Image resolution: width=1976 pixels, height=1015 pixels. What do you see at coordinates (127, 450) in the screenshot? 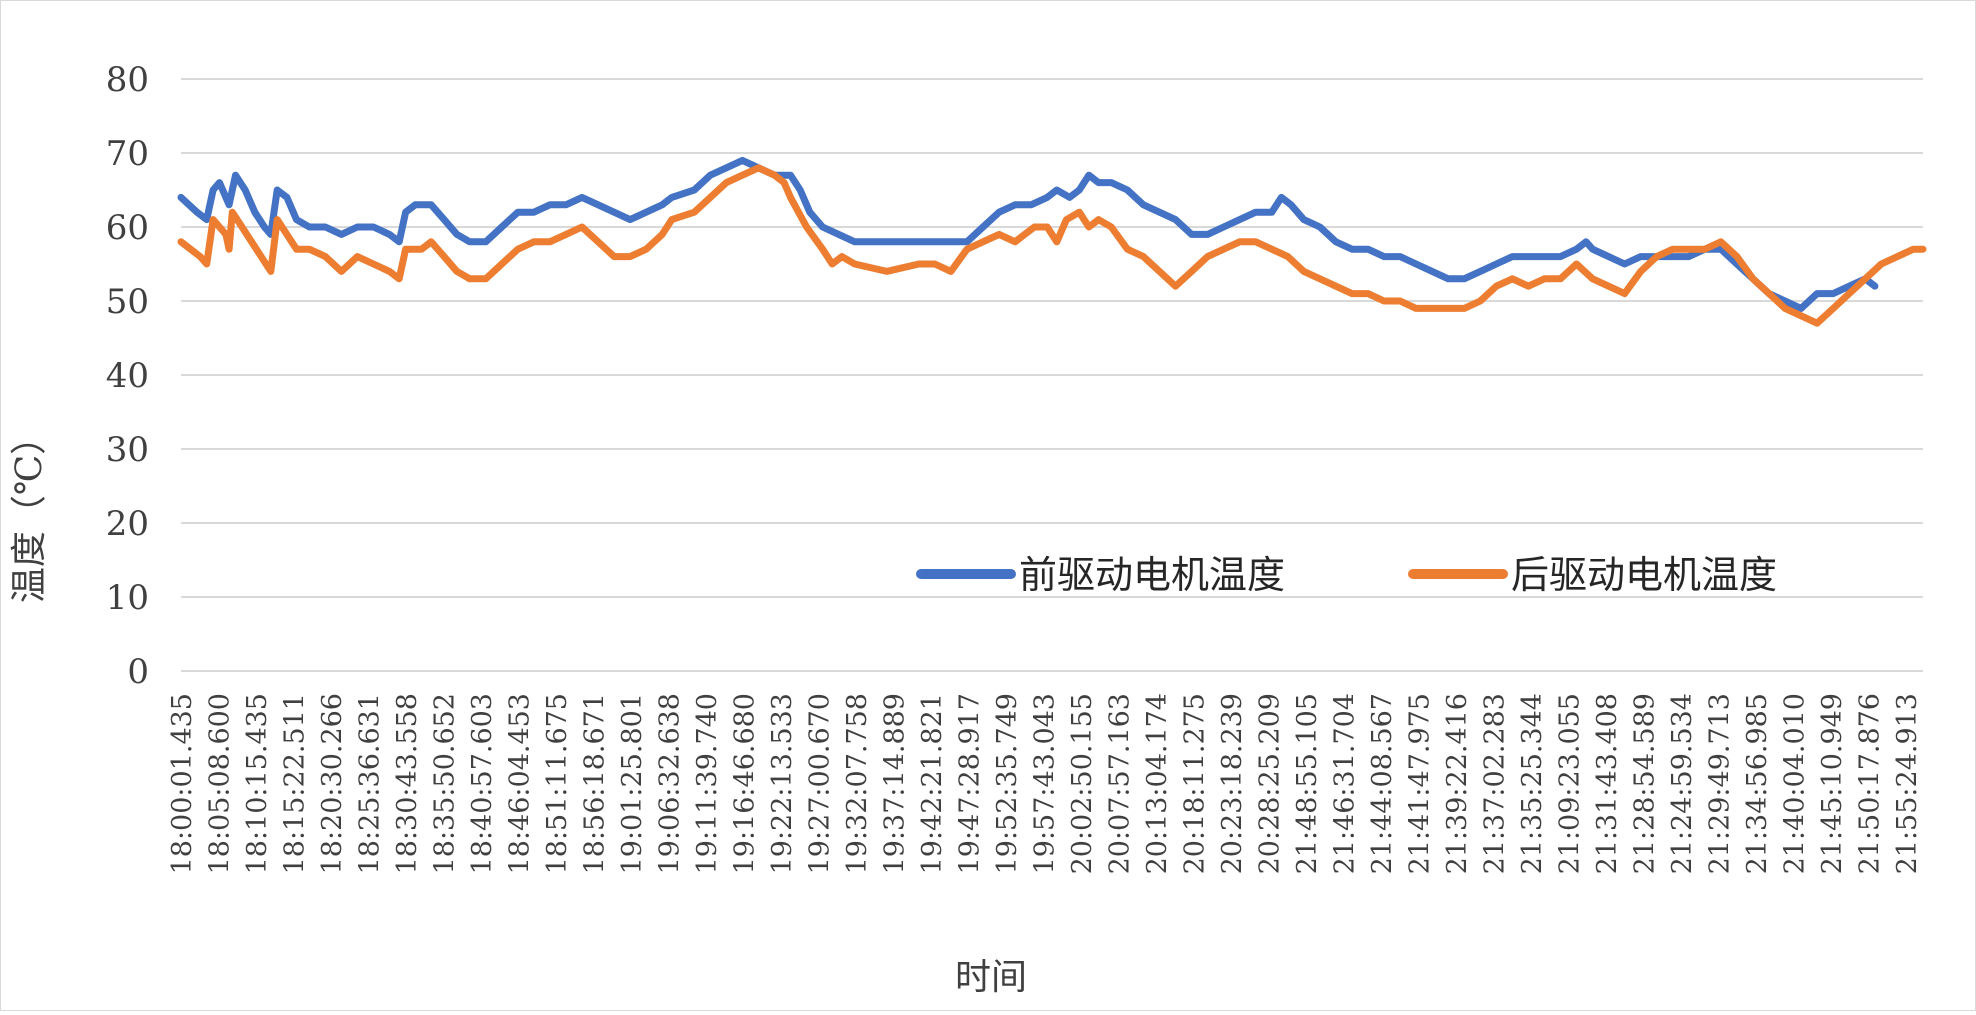
I see `y-tick-label: 30` at bounding box center [127, 450].